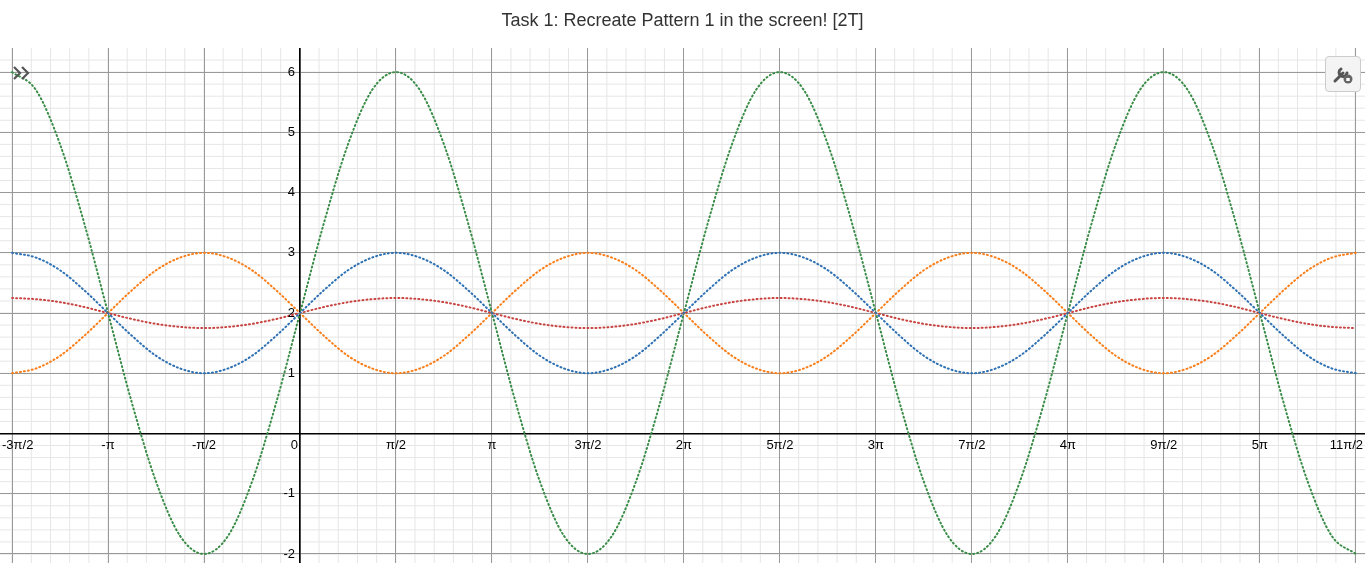 This screenshot has height=588, width=1365. What do you see at coordinates (18, 444) in the screenshot?
I see `x-tick-label: -3π/2` at bounding box center [18, 444].